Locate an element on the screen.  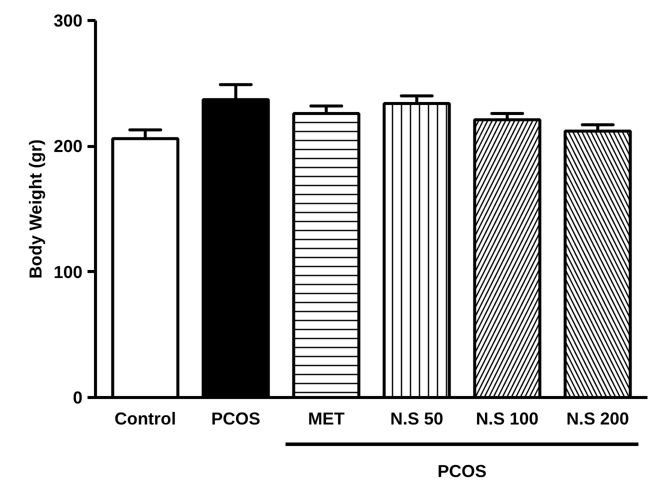
x-tick-label: N.S 50 is located at coordinates (417, 418).